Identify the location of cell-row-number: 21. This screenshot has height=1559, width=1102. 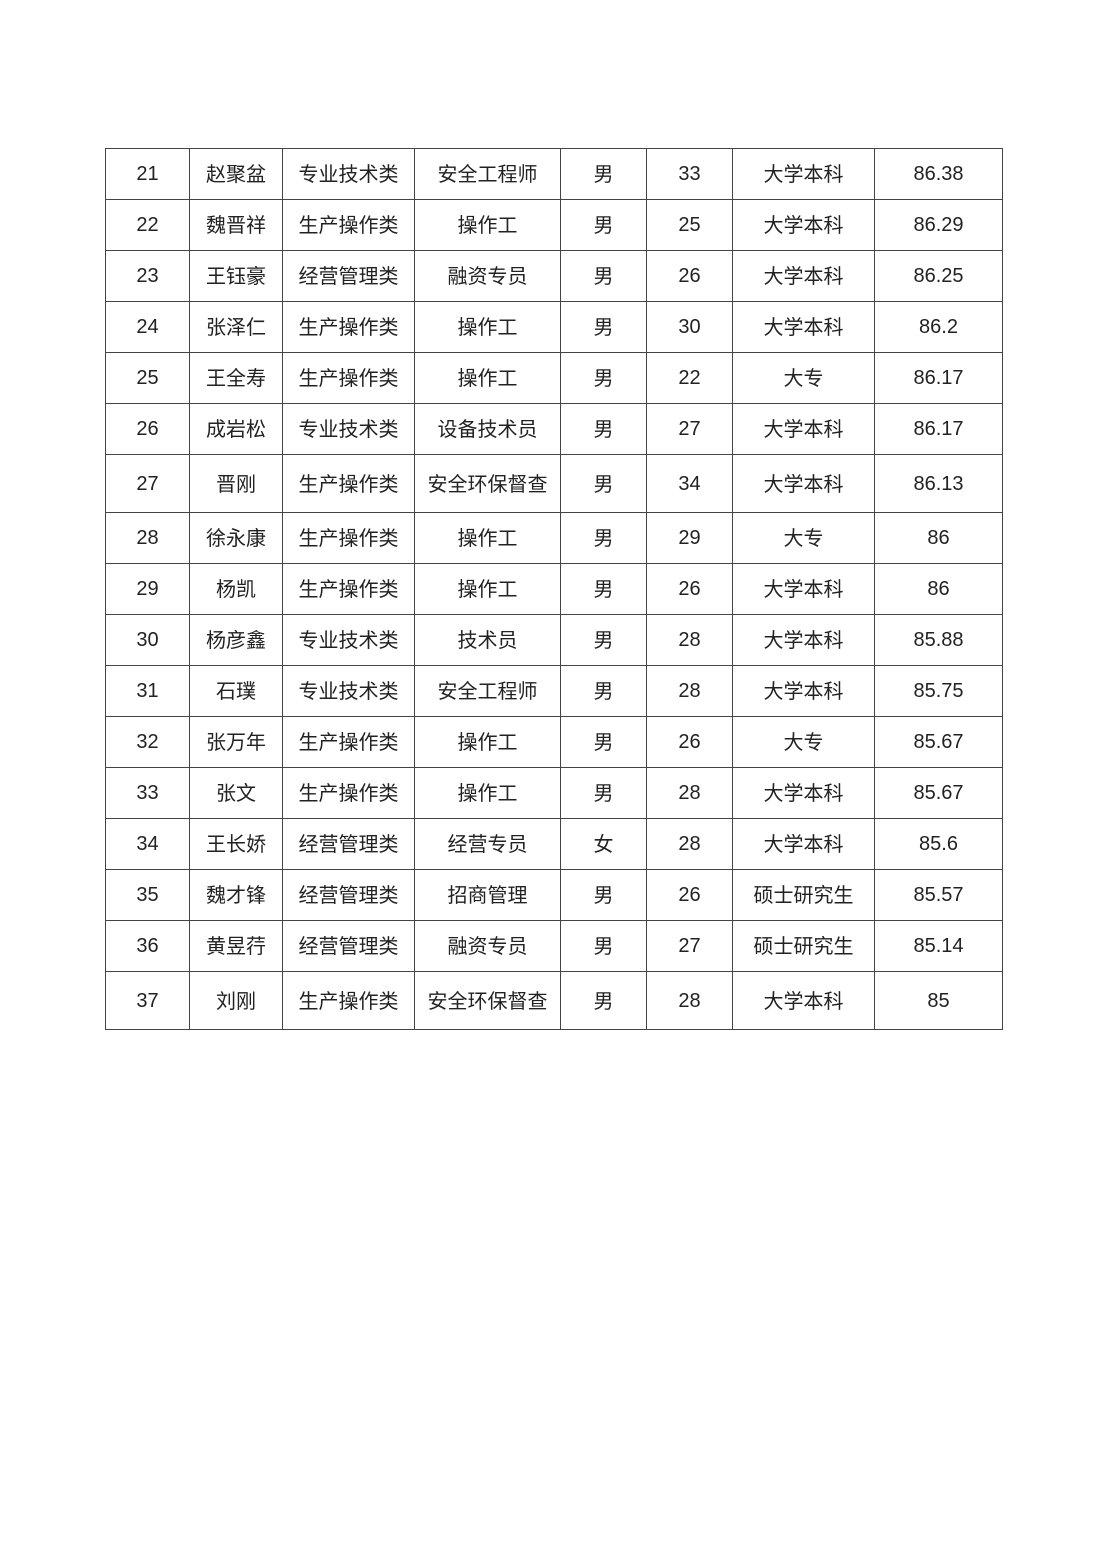
(147, 174).